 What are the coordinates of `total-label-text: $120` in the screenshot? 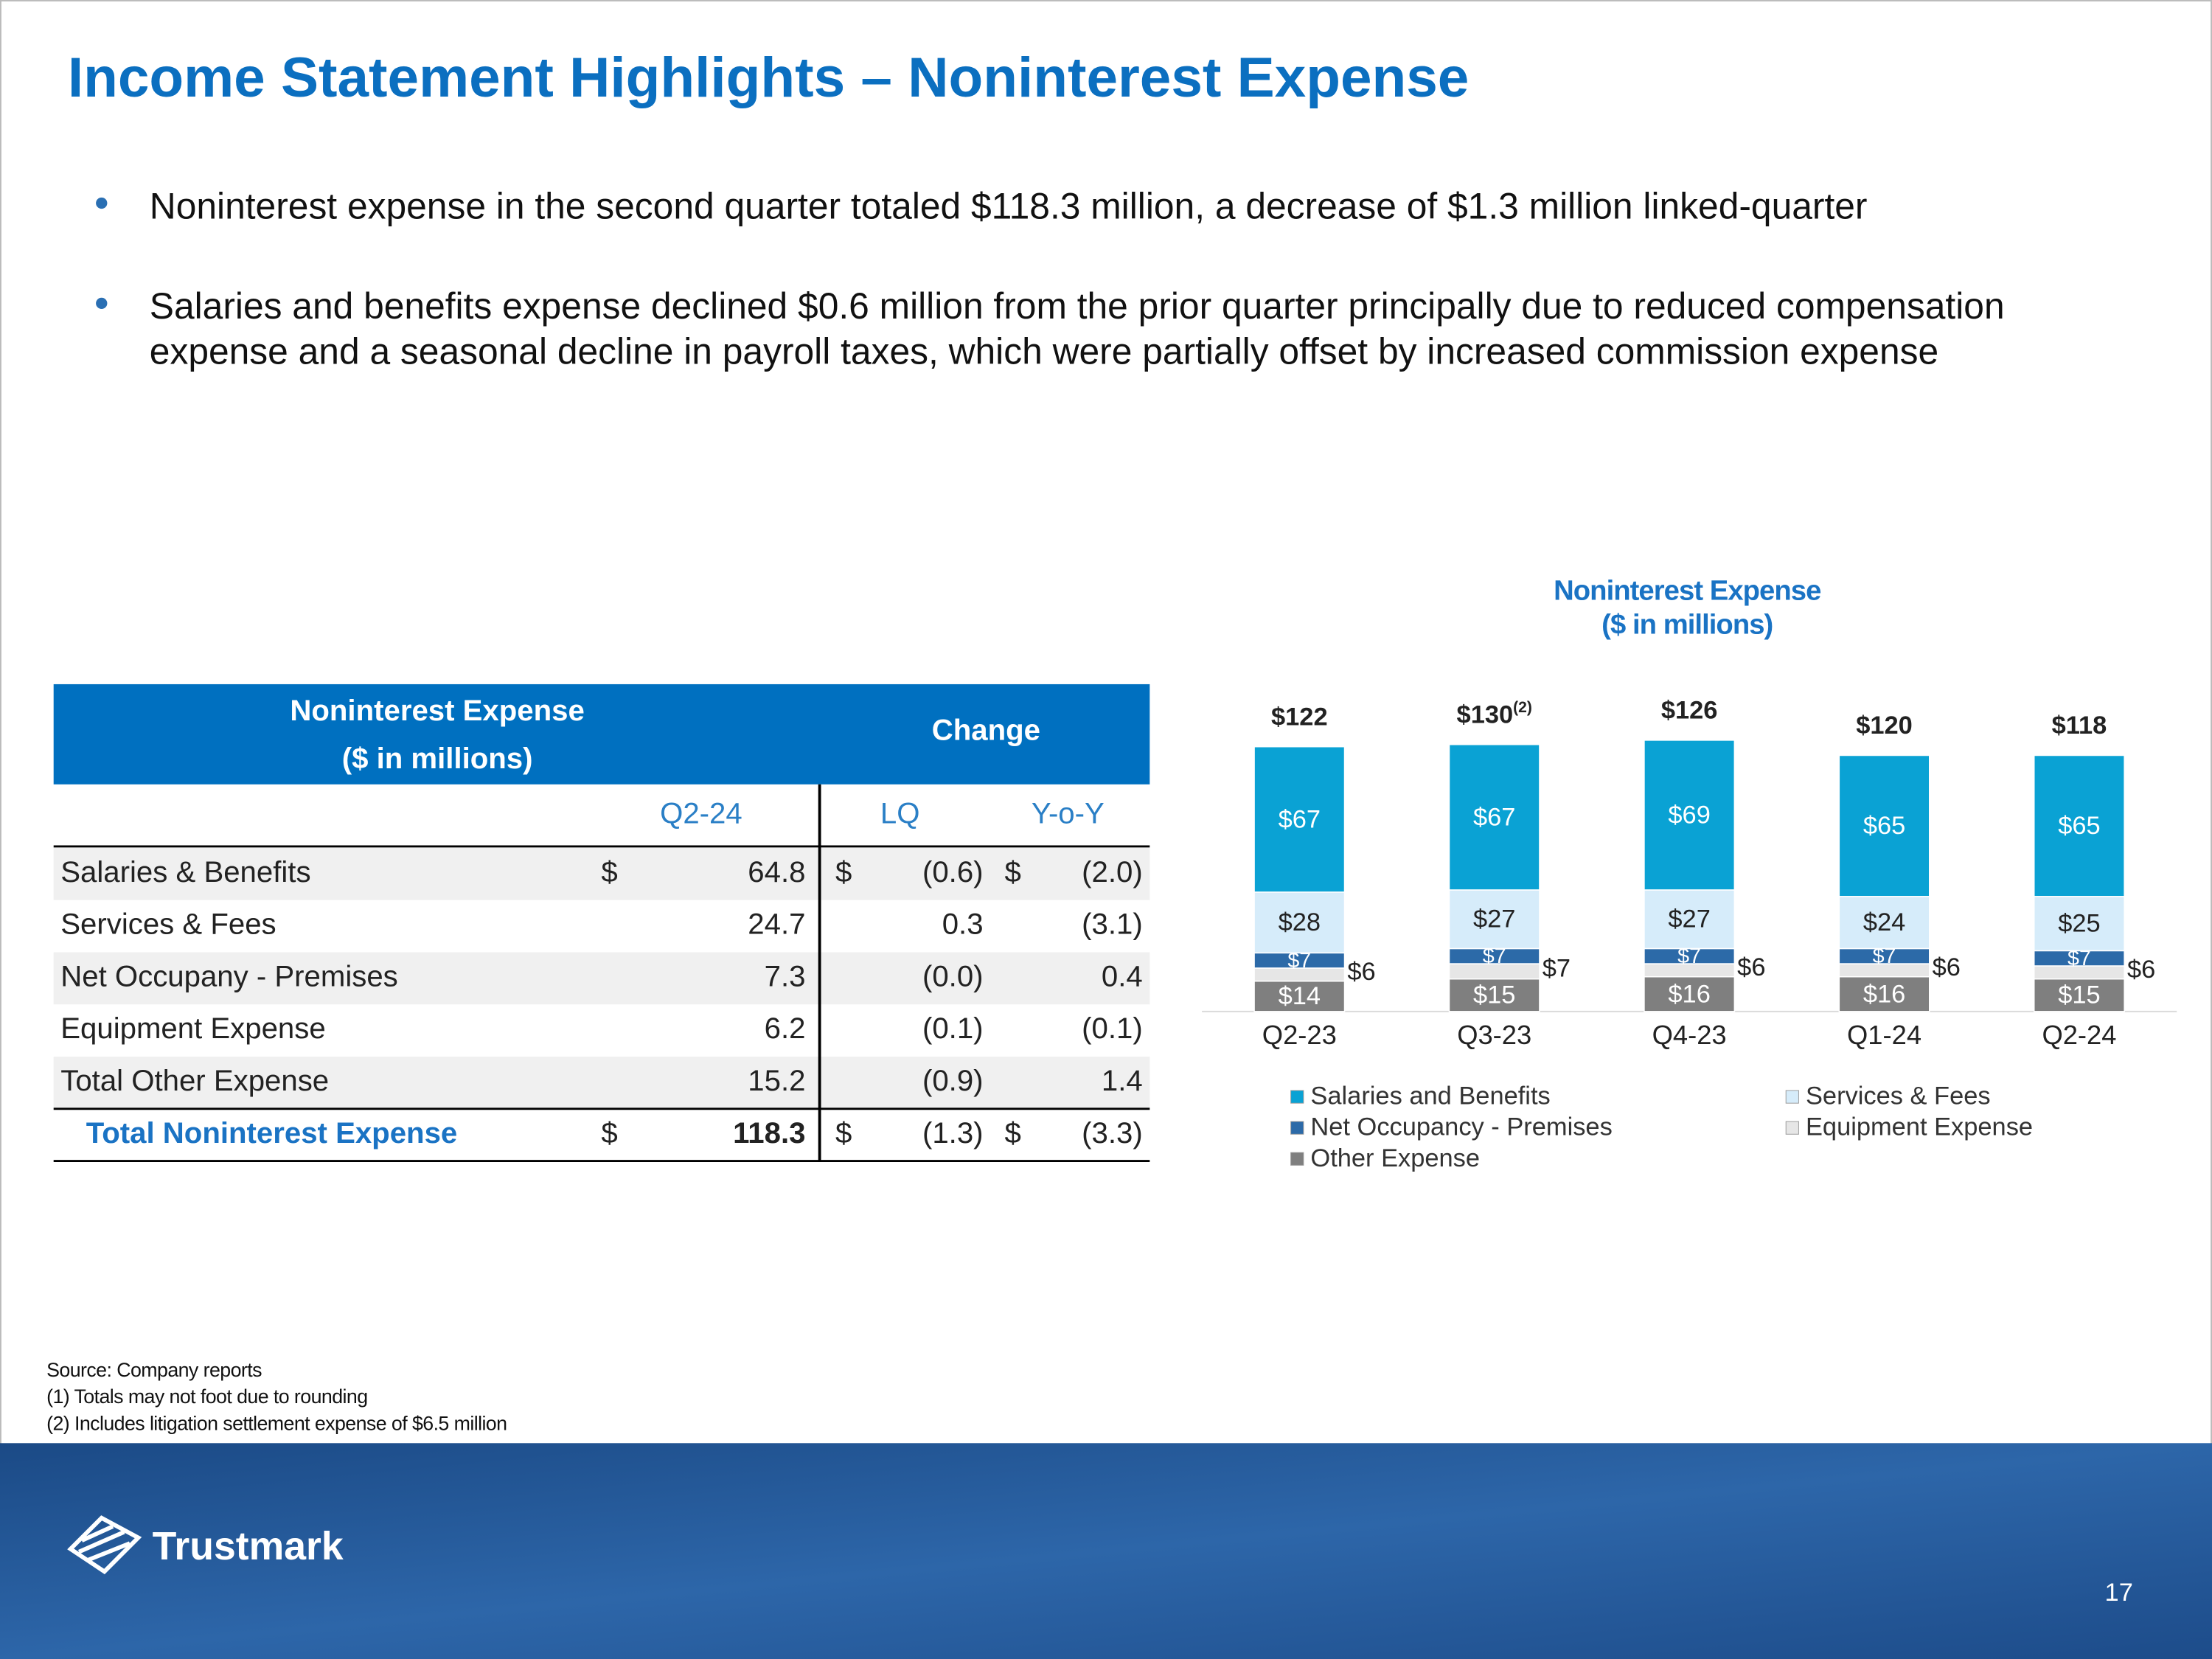 It's located at (1884, 726).